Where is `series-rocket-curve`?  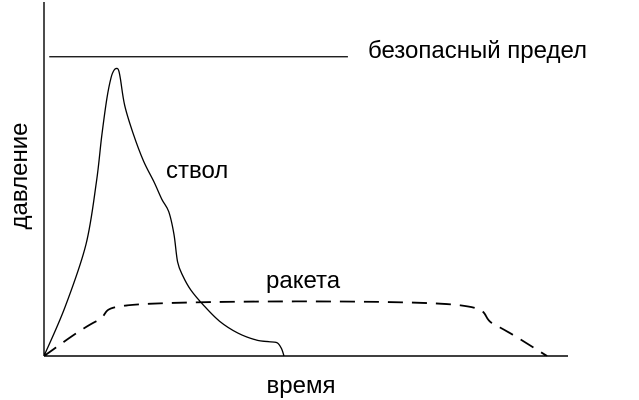 series-rocket-curve is located at coordinates (295, 328).